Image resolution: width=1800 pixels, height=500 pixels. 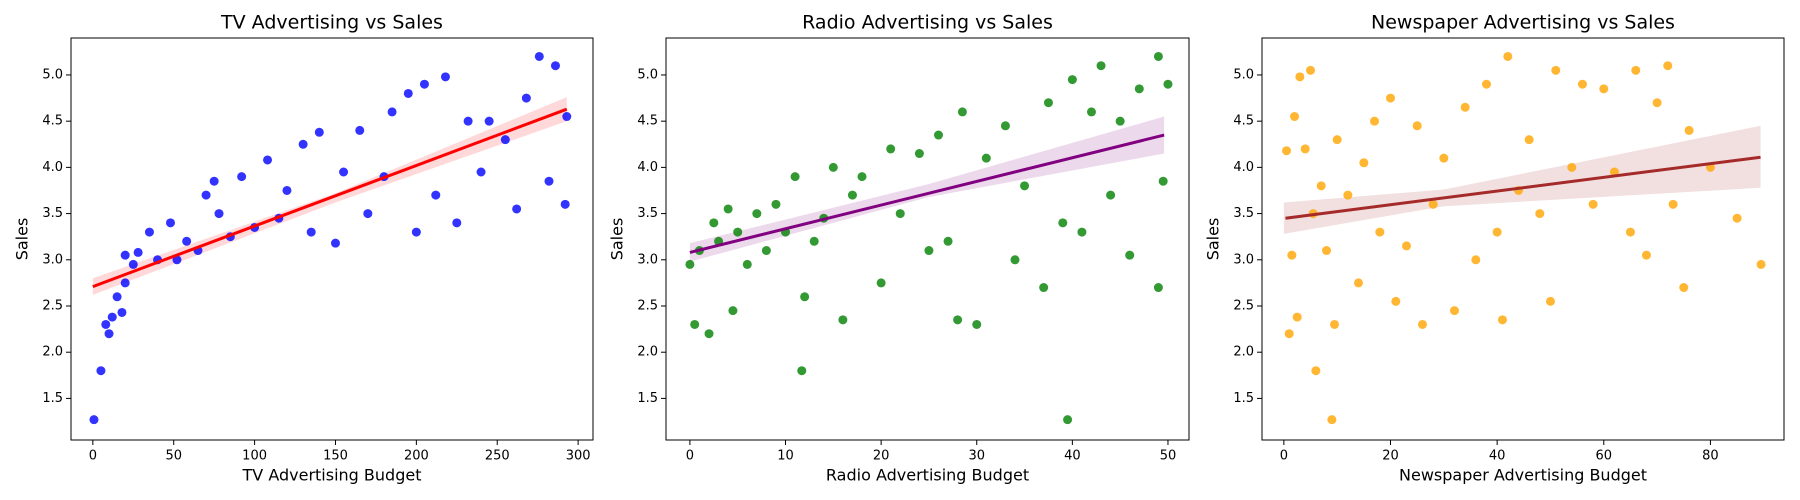 I want to click on y-axis-label: Sales, so click(x=22, y=239).